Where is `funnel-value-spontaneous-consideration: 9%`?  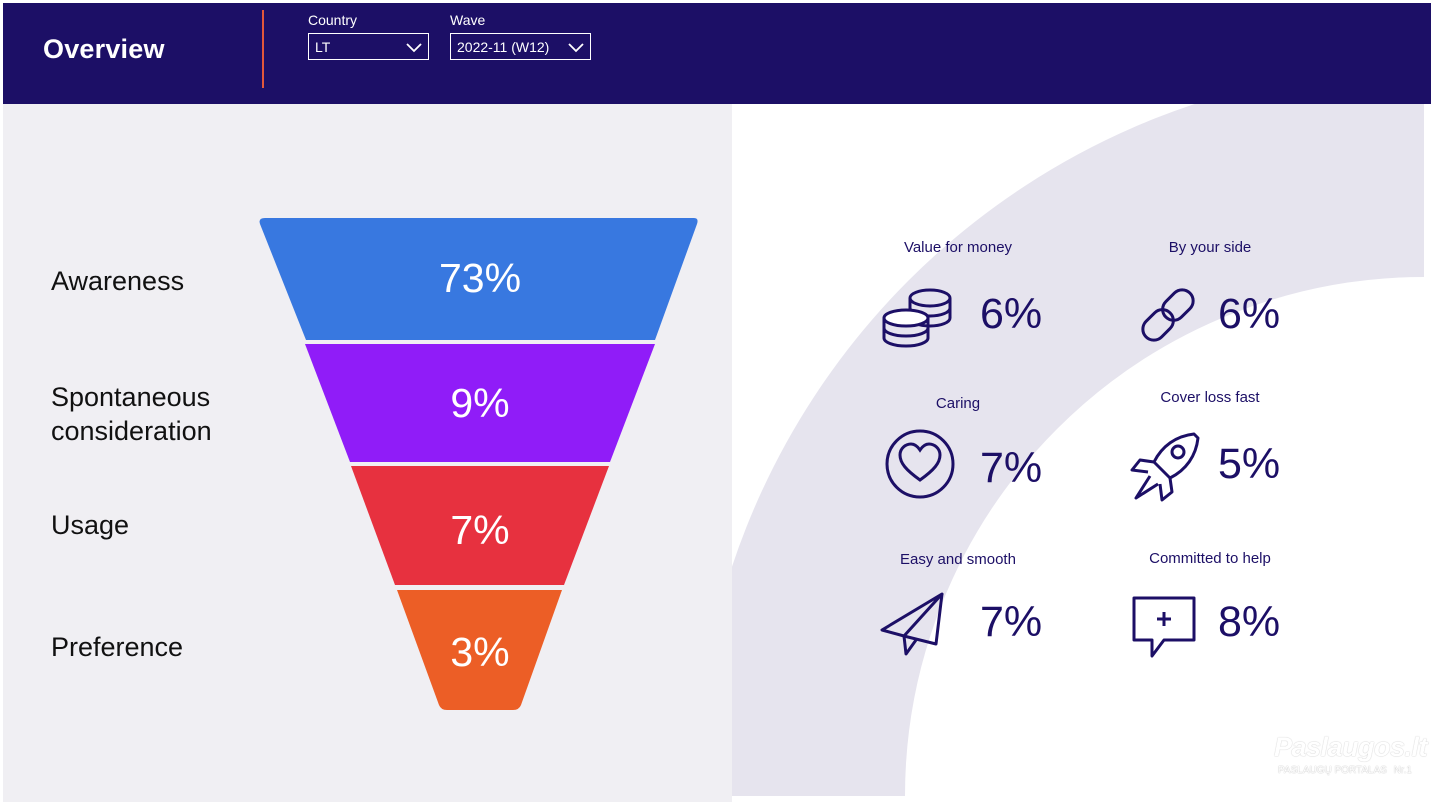
funnel-value-spontaneous-consideration: 9% is located at coordinates (480, 403).